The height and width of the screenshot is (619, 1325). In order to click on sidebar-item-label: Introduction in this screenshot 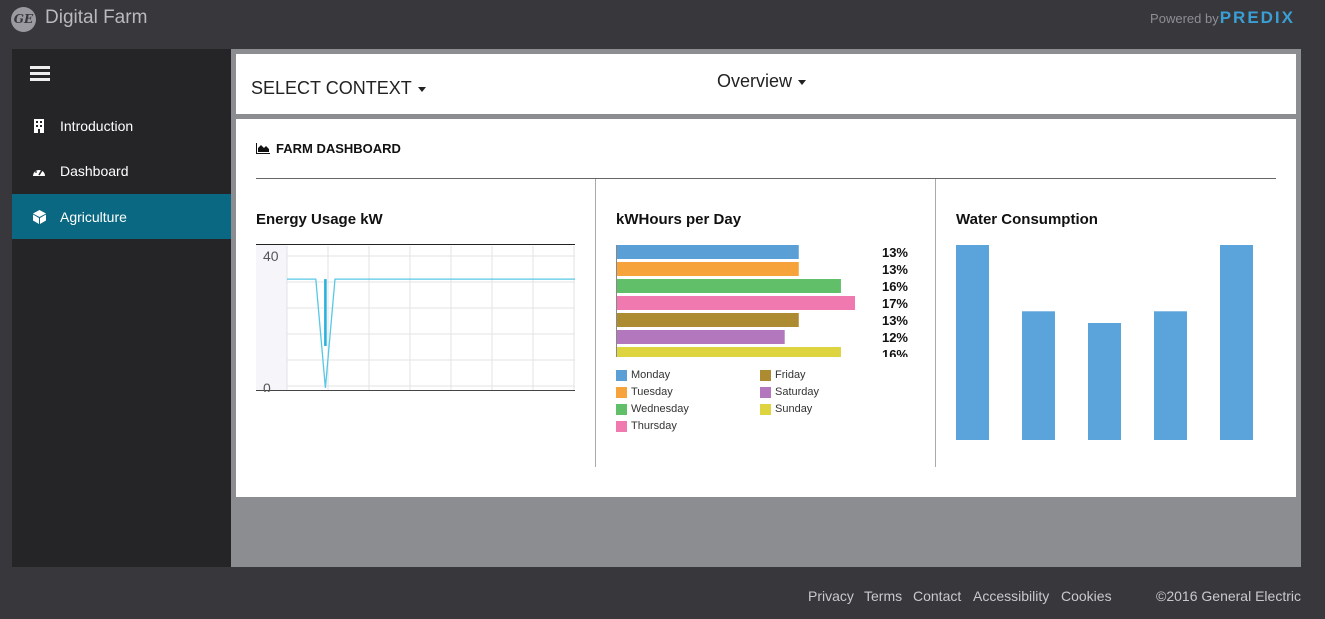, I will do `click(97, 125)`.